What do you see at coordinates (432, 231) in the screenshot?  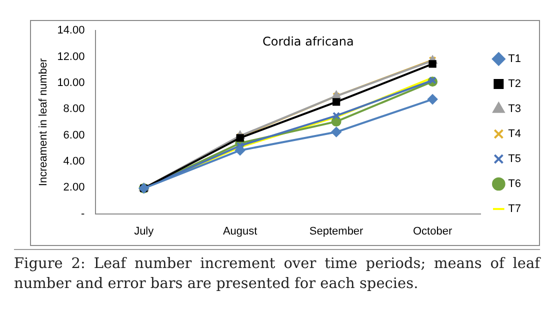 I see `x-tick-label: October` at bounding box center [432, 231].